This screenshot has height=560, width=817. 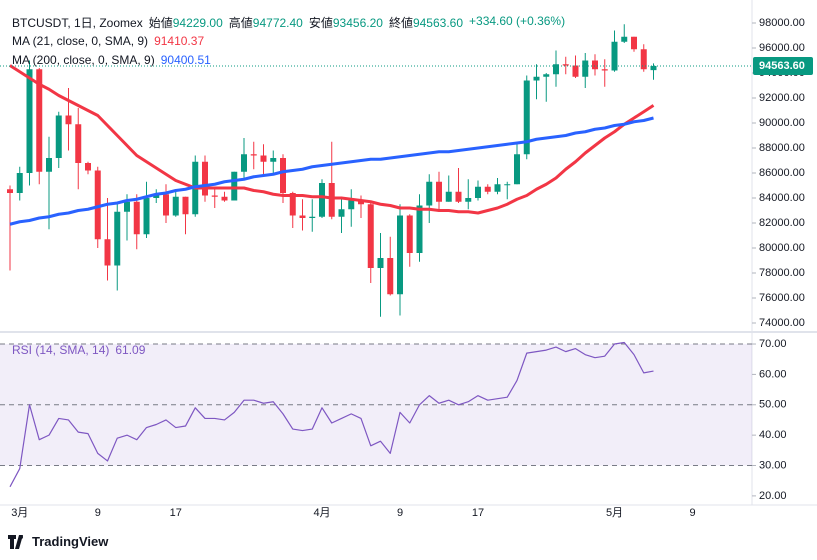 I want to click on y-tick-label: 74000.00, so click(x=782, y=323).